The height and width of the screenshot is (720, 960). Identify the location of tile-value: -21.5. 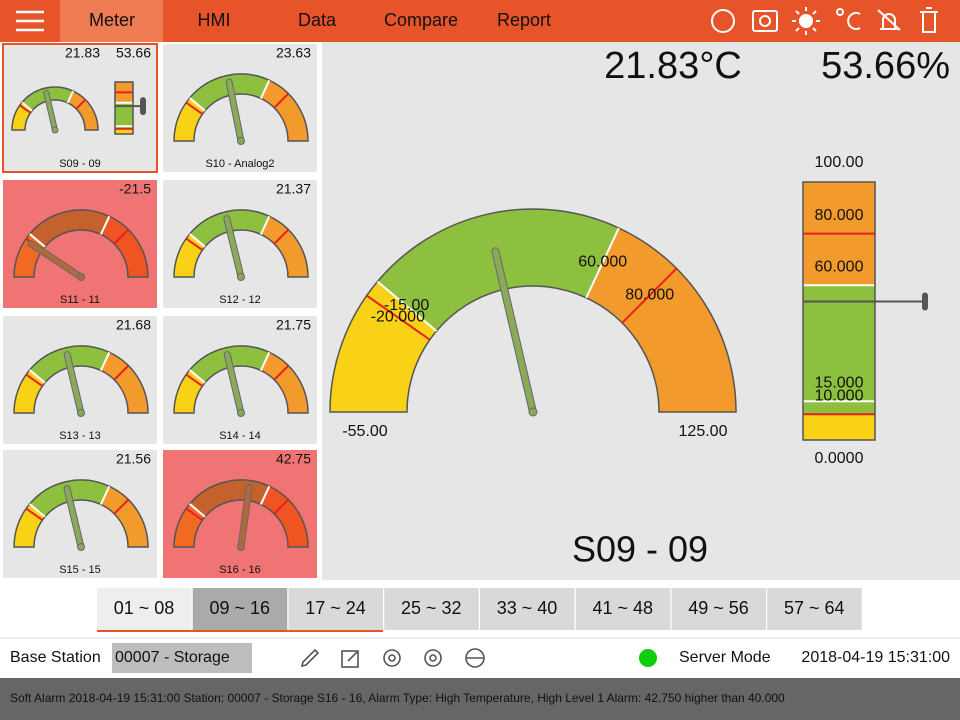
(135, 189).